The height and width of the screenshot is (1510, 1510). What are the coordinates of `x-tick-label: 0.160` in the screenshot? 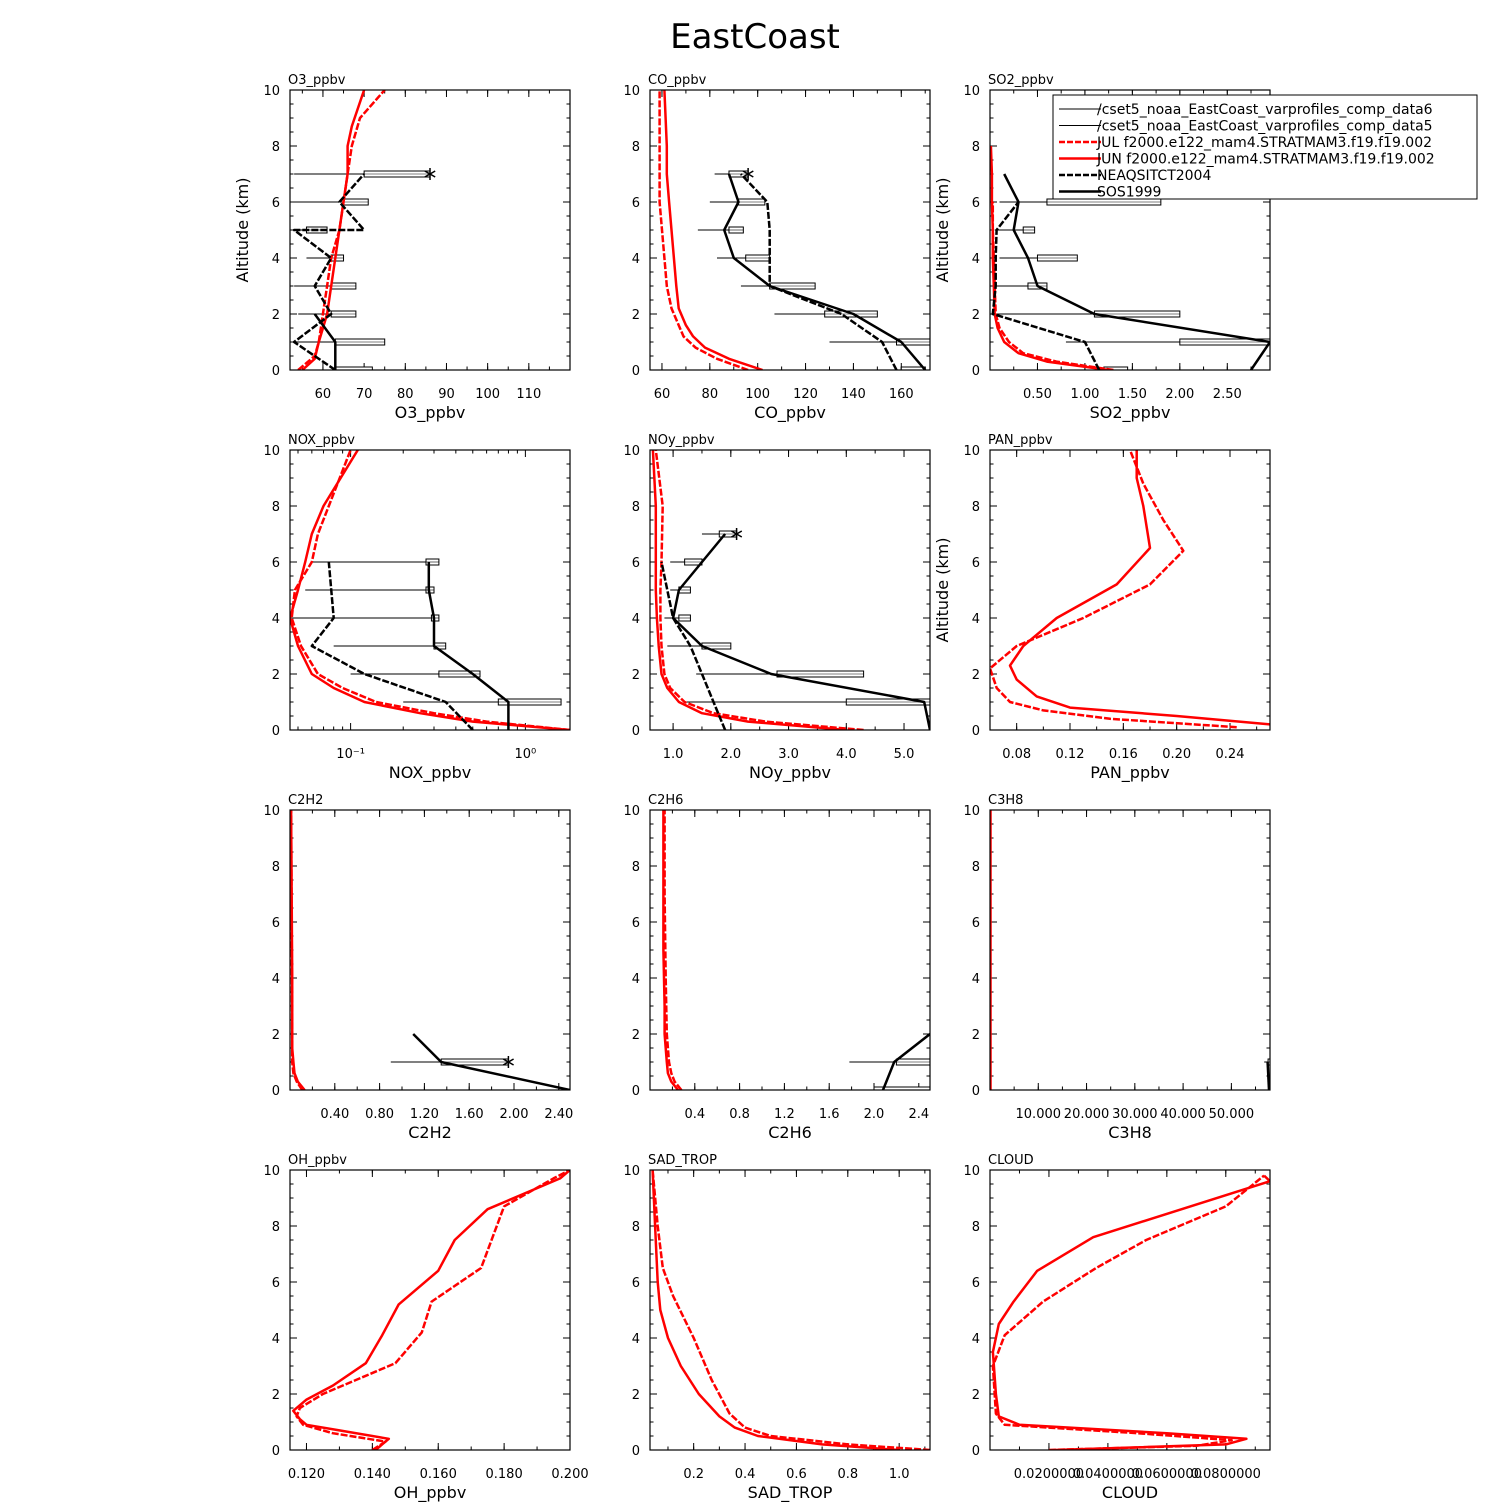 It's located at (438, 1474).